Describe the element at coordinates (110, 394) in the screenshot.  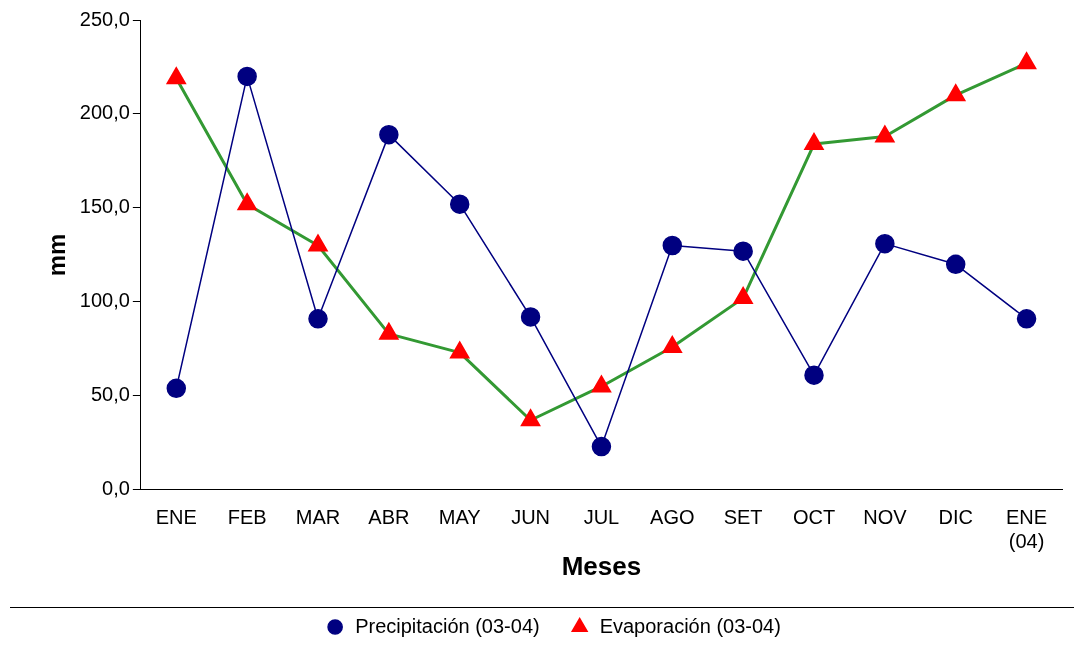
I see `y-tick-label: 50,0` at that location.